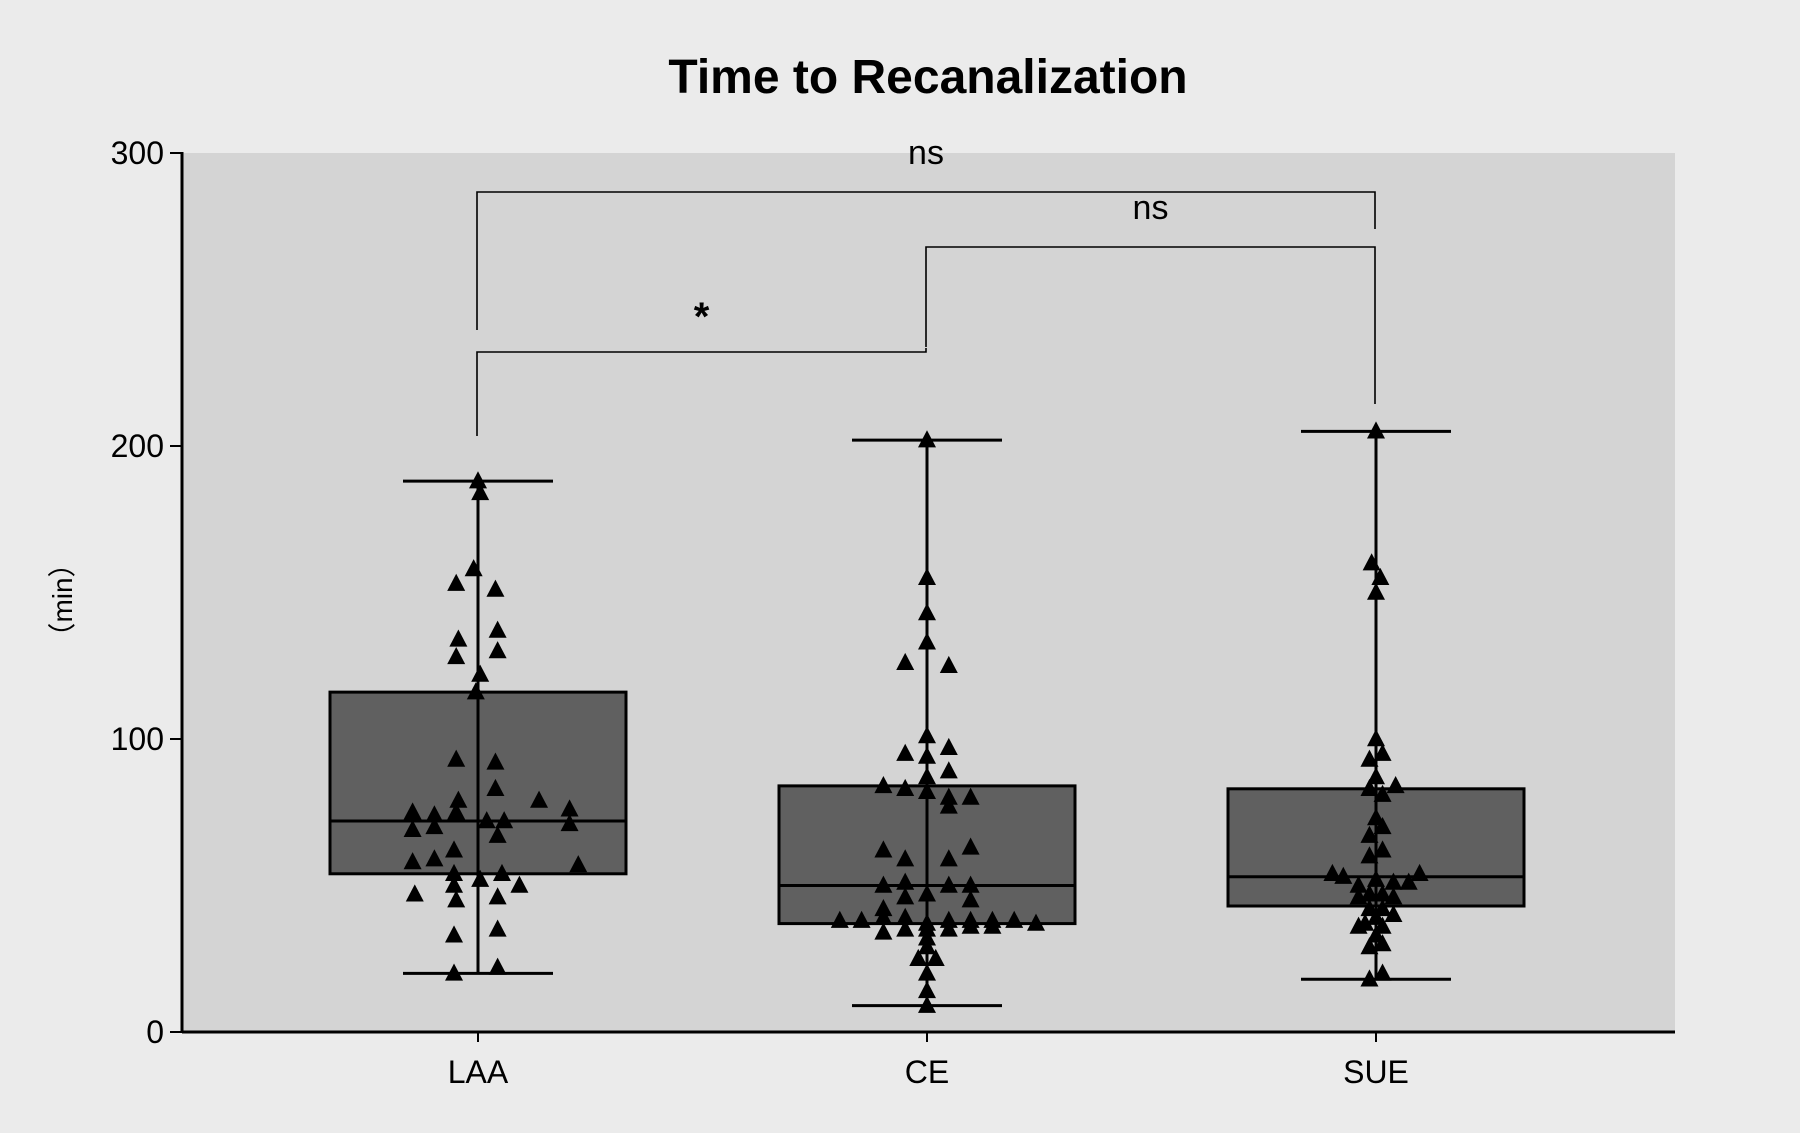 The image size is (1800, 1133). I want to click on x-tick-label: SUE, so click(1376, 1072).